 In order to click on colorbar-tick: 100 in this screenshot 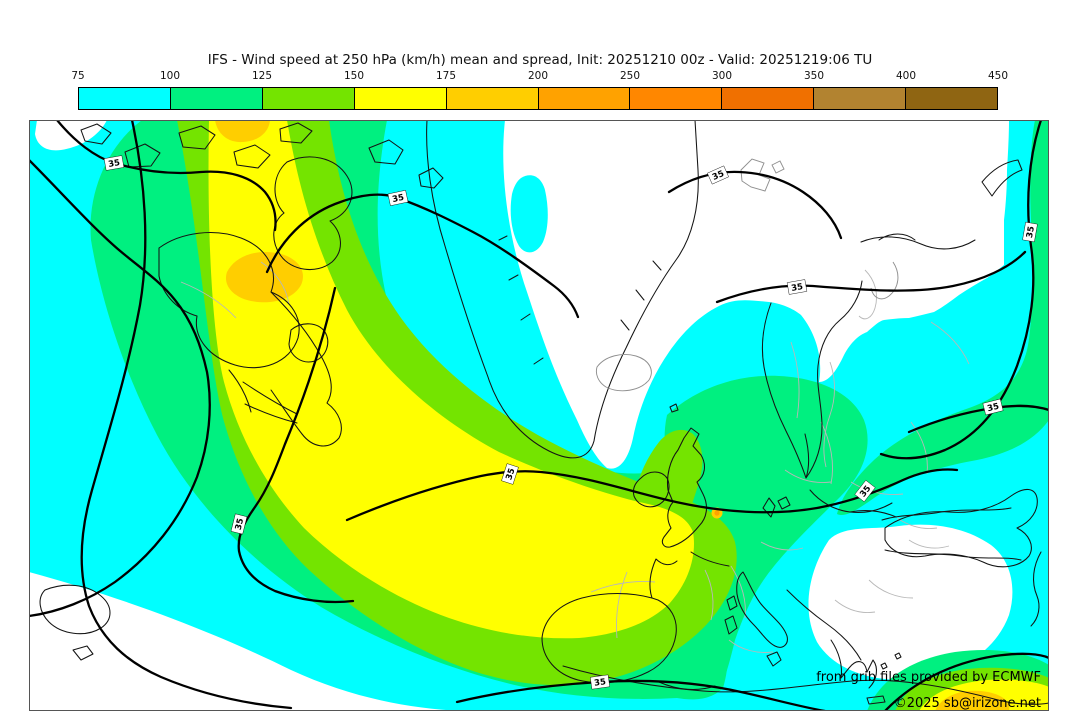, I will do `click(170, 76)`.